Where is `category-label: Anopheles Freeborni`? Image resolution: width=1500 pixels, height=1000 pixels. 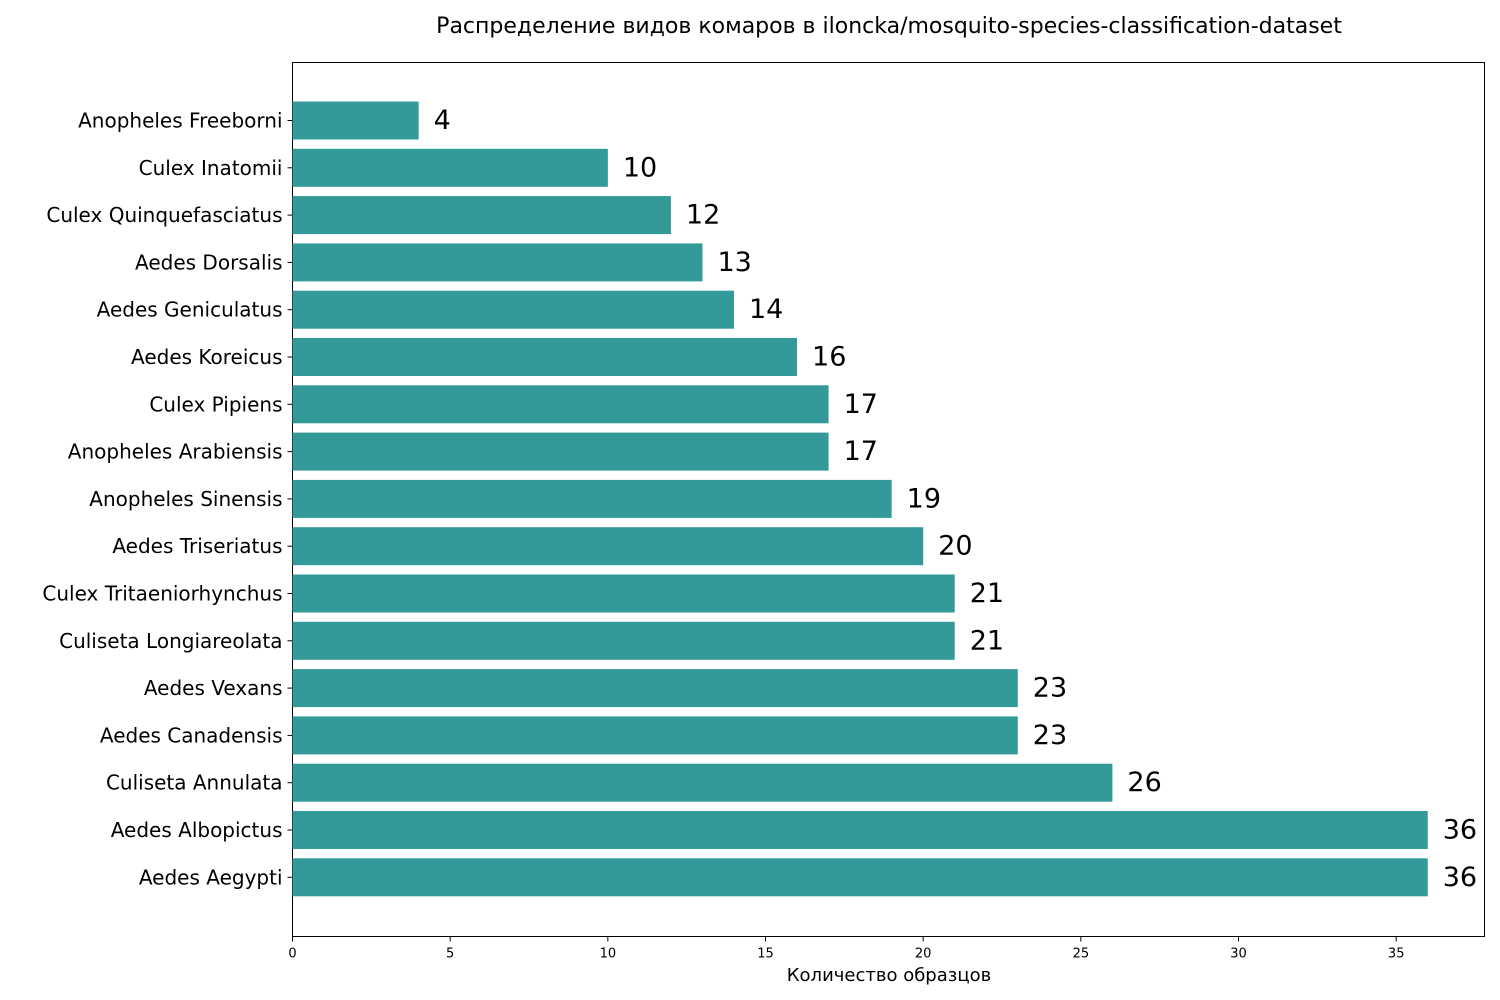 category-label: Anopheles Freeborni is located at coordinates (180, 121).